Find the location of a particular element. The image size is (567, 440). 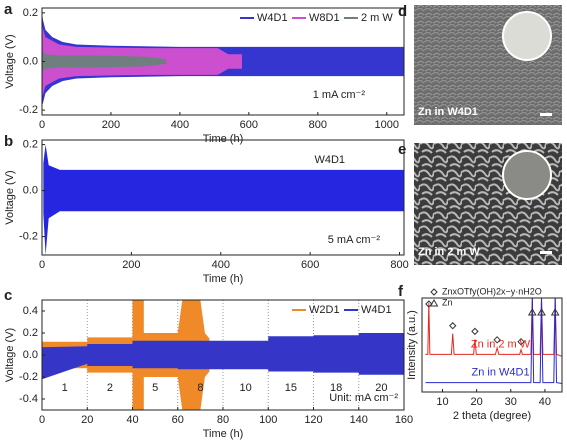

annotation: 5 mA cm⁻² is located at coordinates (354, 240).